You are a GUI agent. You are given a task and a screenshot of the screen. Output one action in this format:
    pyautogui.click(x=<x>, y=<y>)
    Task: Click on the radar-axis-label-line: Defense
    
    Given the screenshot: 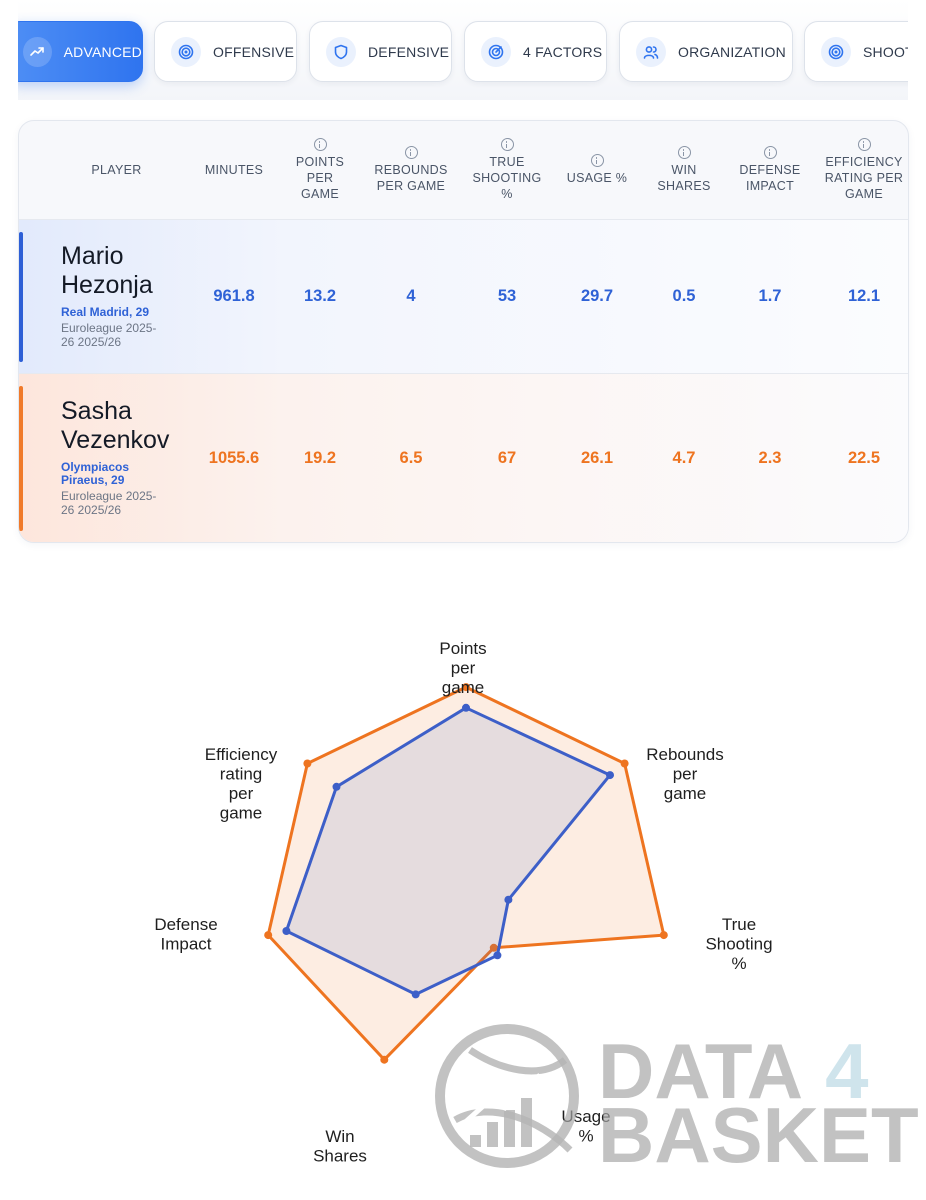 What is the action you would take?
    pyautogui.click(x=185, y=924)
    